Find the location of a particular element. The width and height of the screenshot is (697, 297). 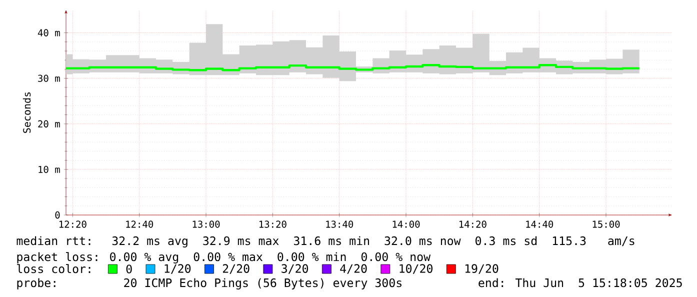

legend-label: 10/20 is located at coordinates (416, 269).